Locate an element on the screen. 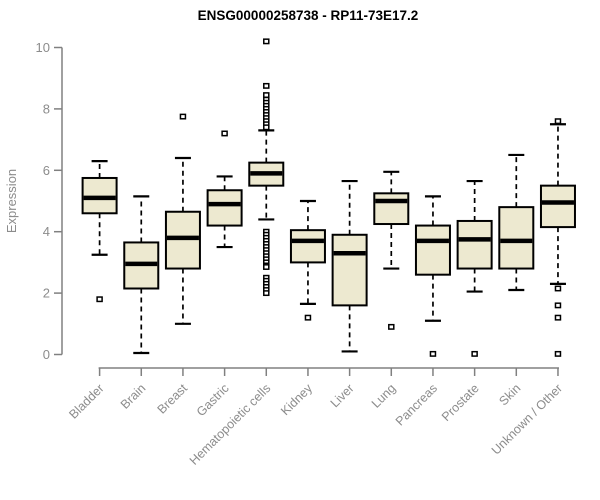 This screenshot has height=500, width=600. x-category-label: Breast is located at coordinates (173, 399).